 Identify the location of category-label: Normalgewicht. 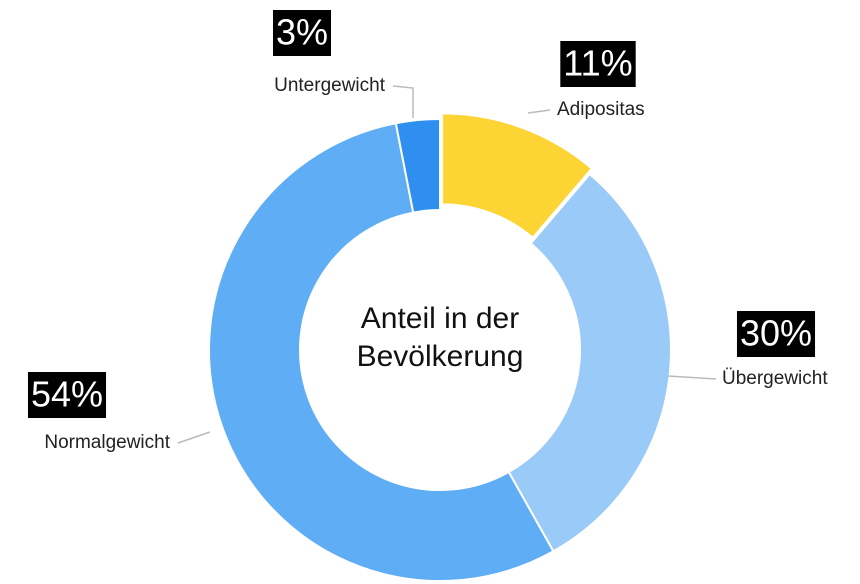
(107, 442).